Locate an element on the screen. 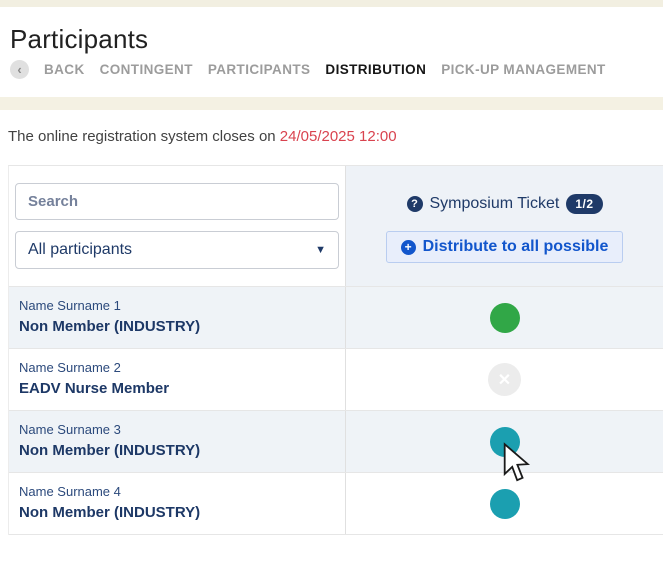 Image resolution: width=663 pixels, height=568 pixels. ticket-header: ? Symposium Ticket 1/2 is located at coordinates (504, 204).